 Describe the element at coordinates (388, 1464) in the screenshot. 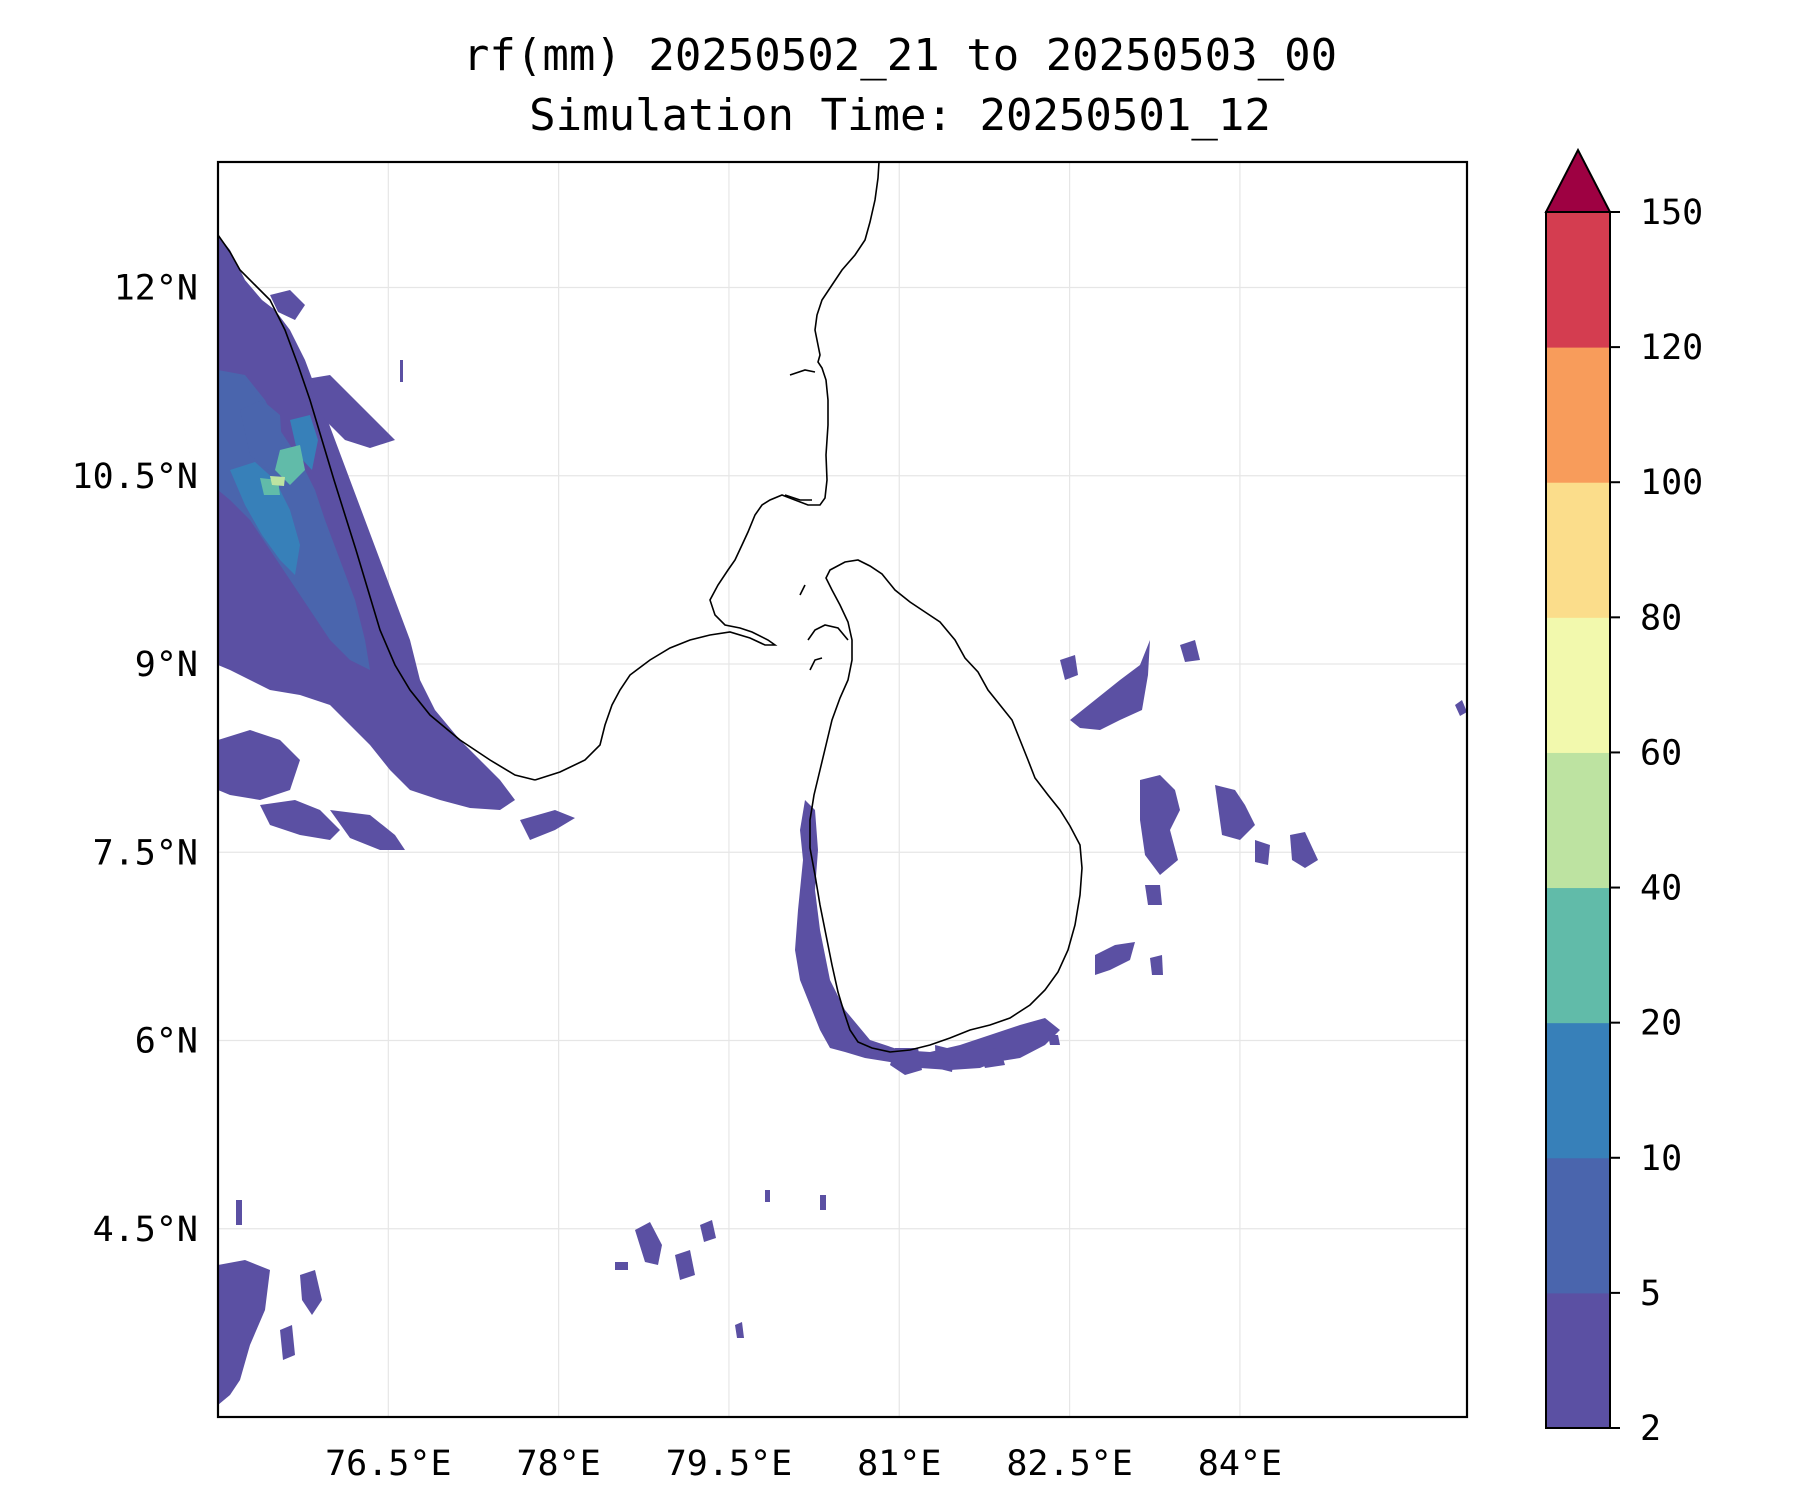

I see `lon-tick-label: 76.5°E` at that location.